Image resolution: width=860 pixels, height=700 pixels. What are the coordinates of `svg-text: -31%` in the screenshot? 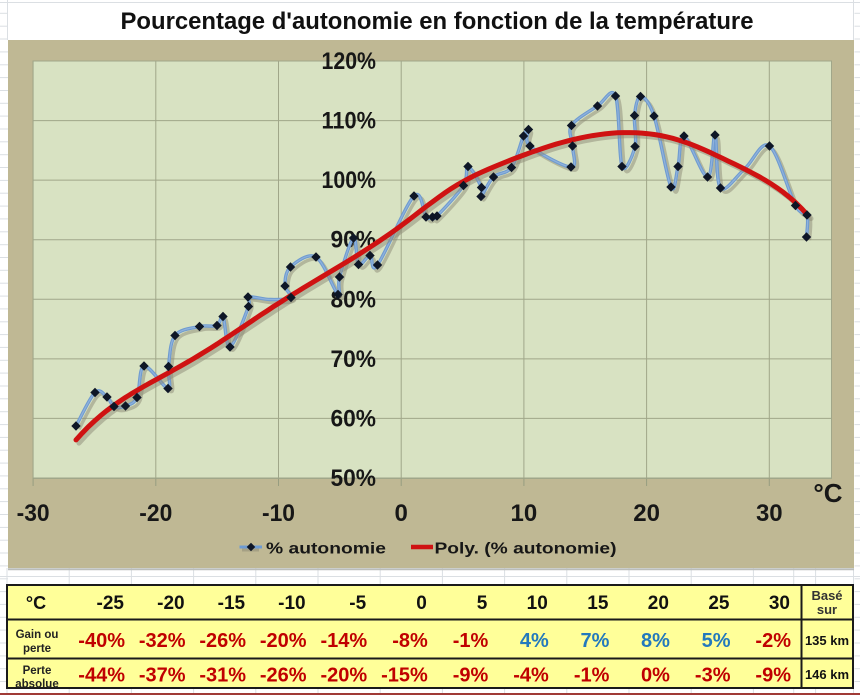 It's located at (222, 676).